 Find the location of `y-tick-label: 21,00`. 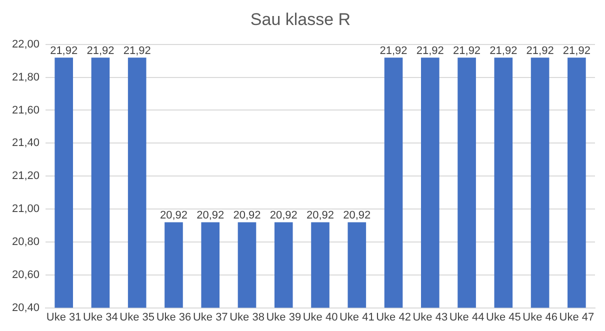

y-tick-label: 21,00 is located at coordinates (26, 209).